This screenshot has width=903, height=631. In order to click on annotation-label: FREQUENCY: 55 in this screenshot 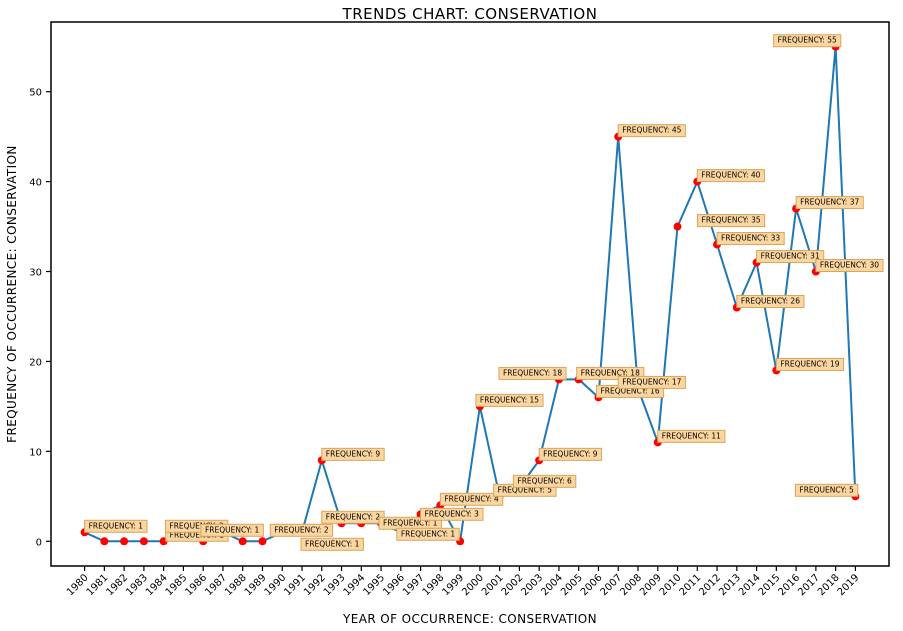, I will do `click(807, 41)`.